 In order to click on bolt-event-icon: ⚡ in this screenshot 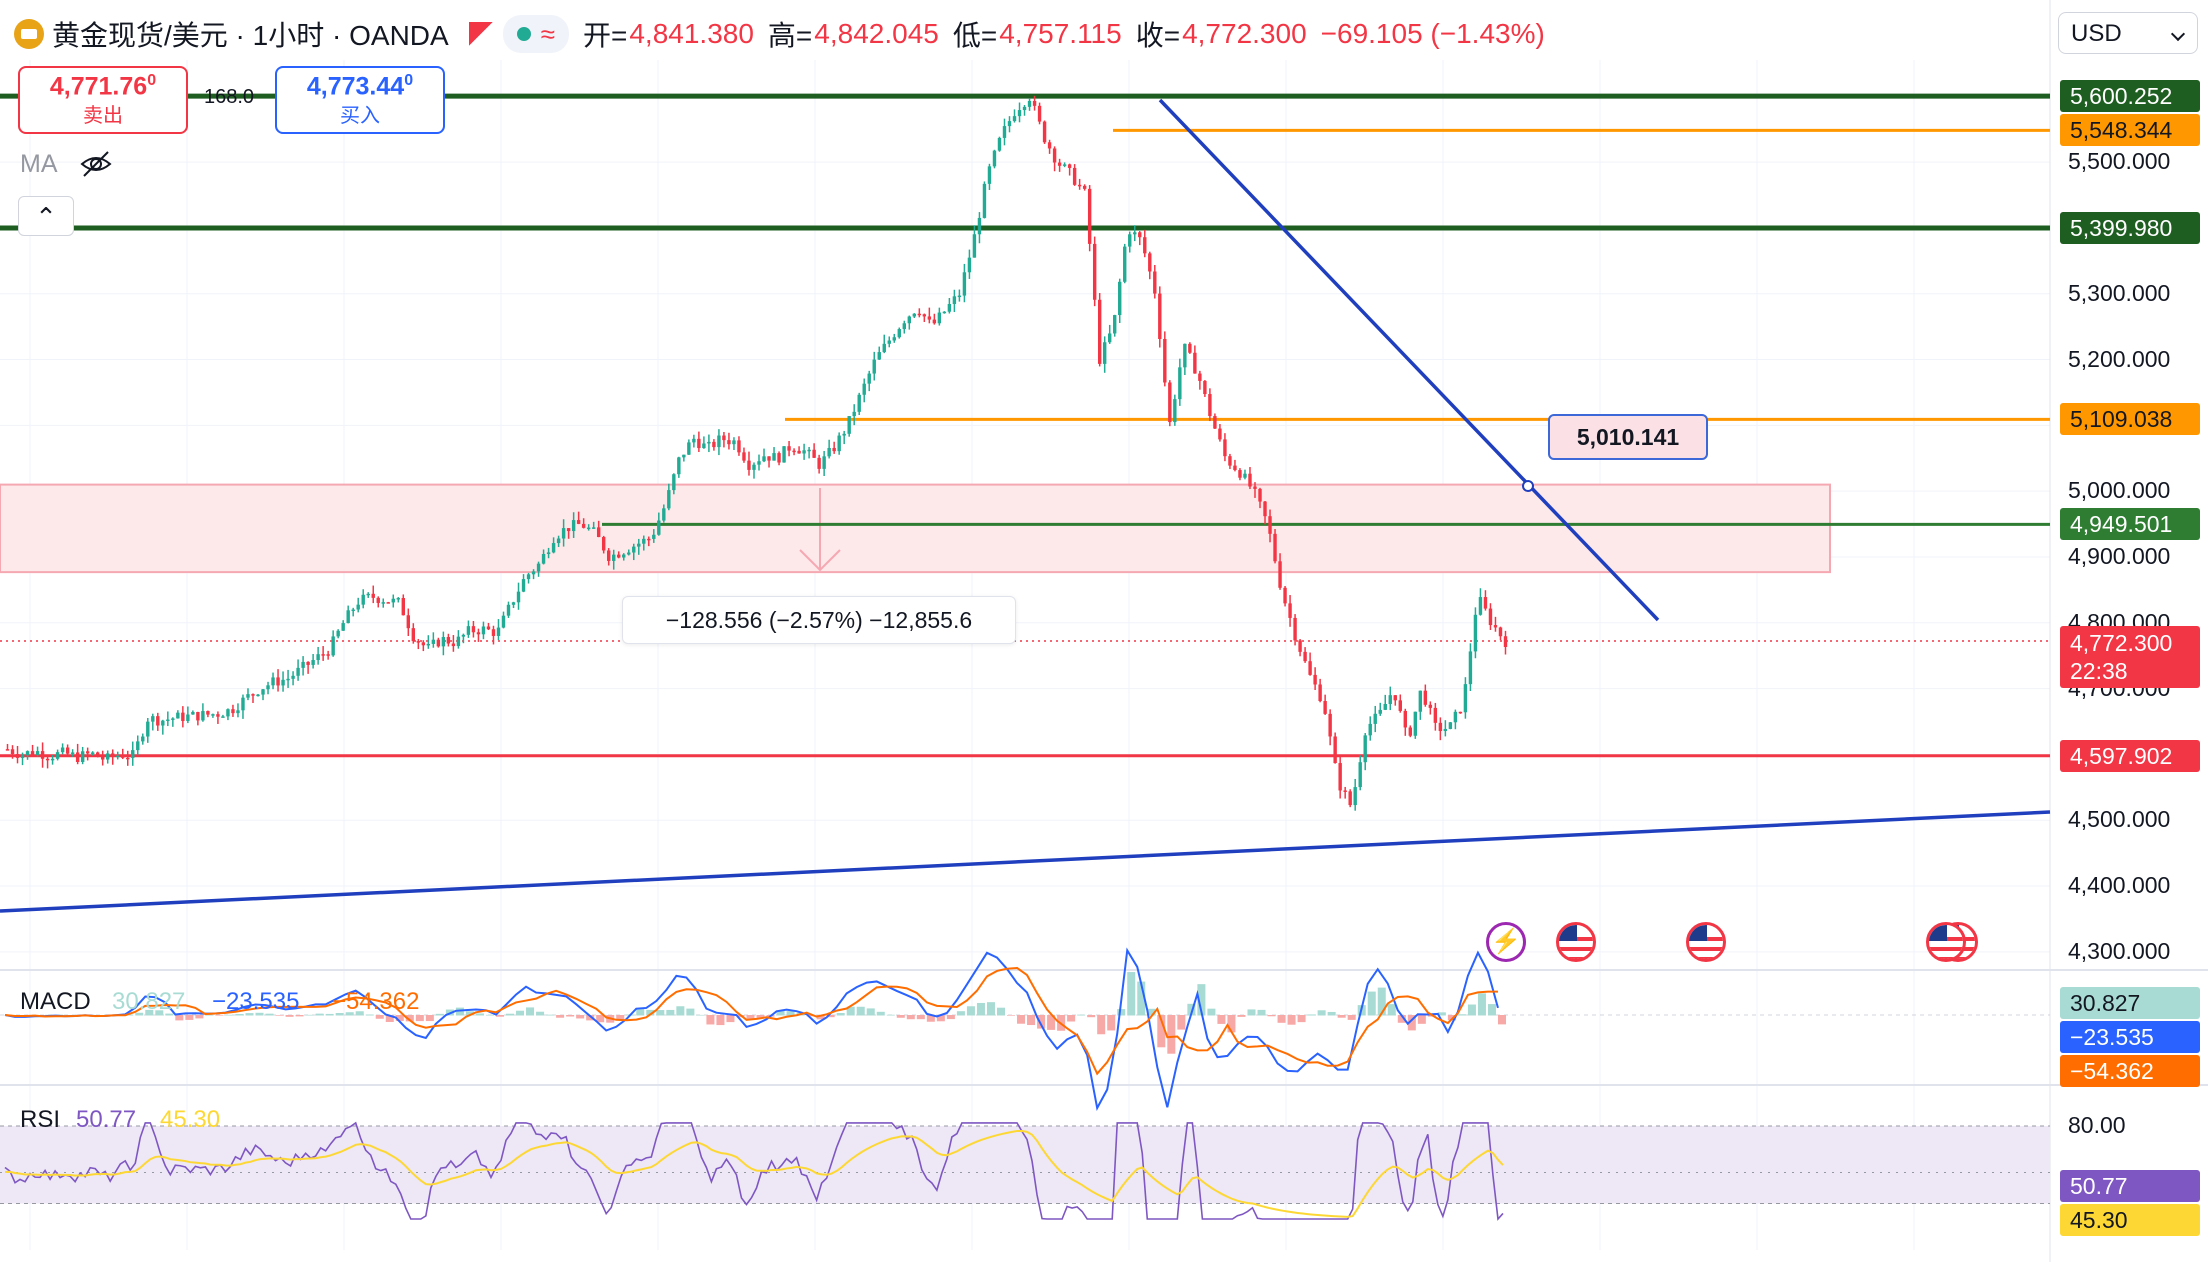, I will do `click(1506, 942)`.